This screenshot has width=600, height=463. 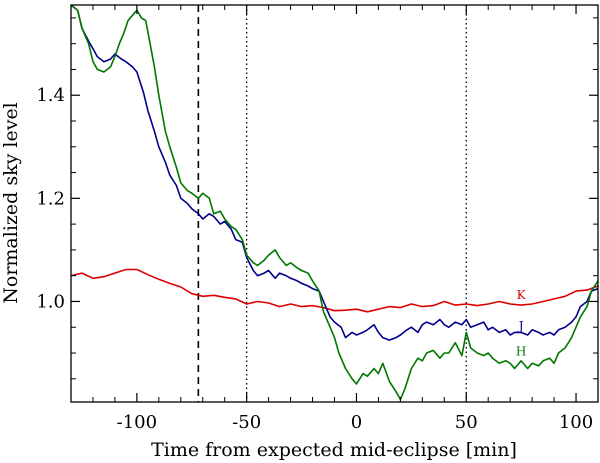 What do you see at coordinates (50, 95) in the screenshot?
I see `y-tick-label: 1.4` at bounding box center [50, 95].